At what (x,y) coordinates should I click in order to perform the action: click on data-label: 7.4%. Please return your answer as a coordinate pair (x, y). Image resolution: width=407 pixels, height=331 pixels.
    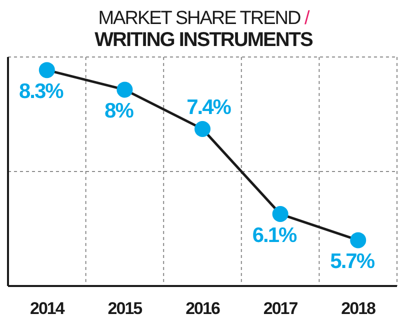
    Looking at the image, I should click on (209, 107).